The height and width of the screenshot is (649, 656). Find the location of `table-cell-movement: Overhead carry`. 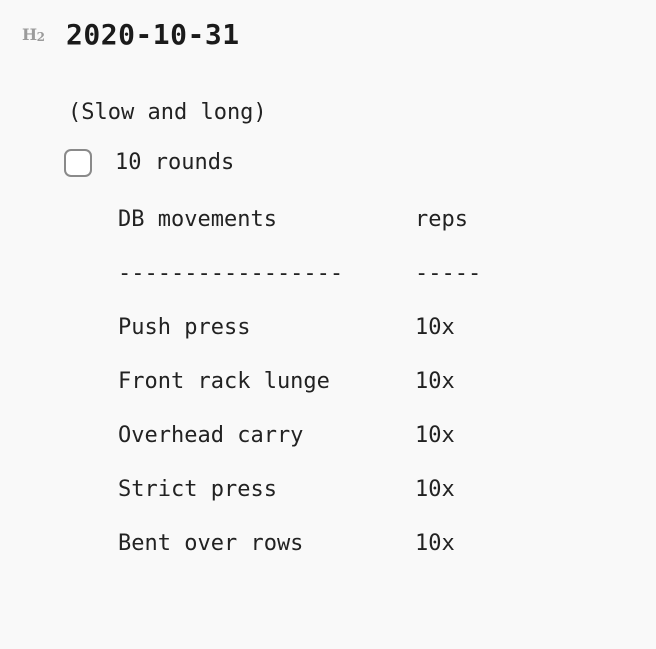

table-cell-movement: Overhead carry is located at coordinates (211, 435).